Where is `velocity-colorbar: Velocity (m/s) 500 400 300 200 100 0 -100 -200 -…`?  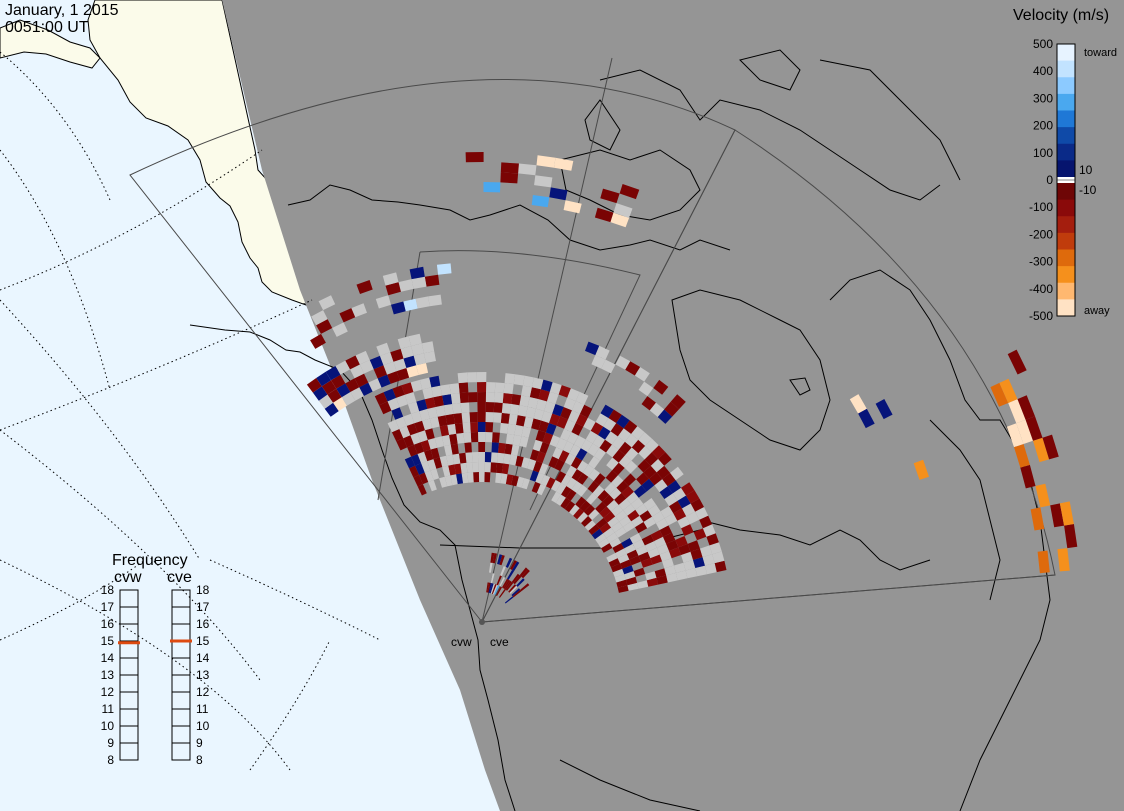 velocity-colorbar: Velocity (m/s) 500 400 300 200 100 0 -100 -200 -… is located at coordinates (1065, 165).